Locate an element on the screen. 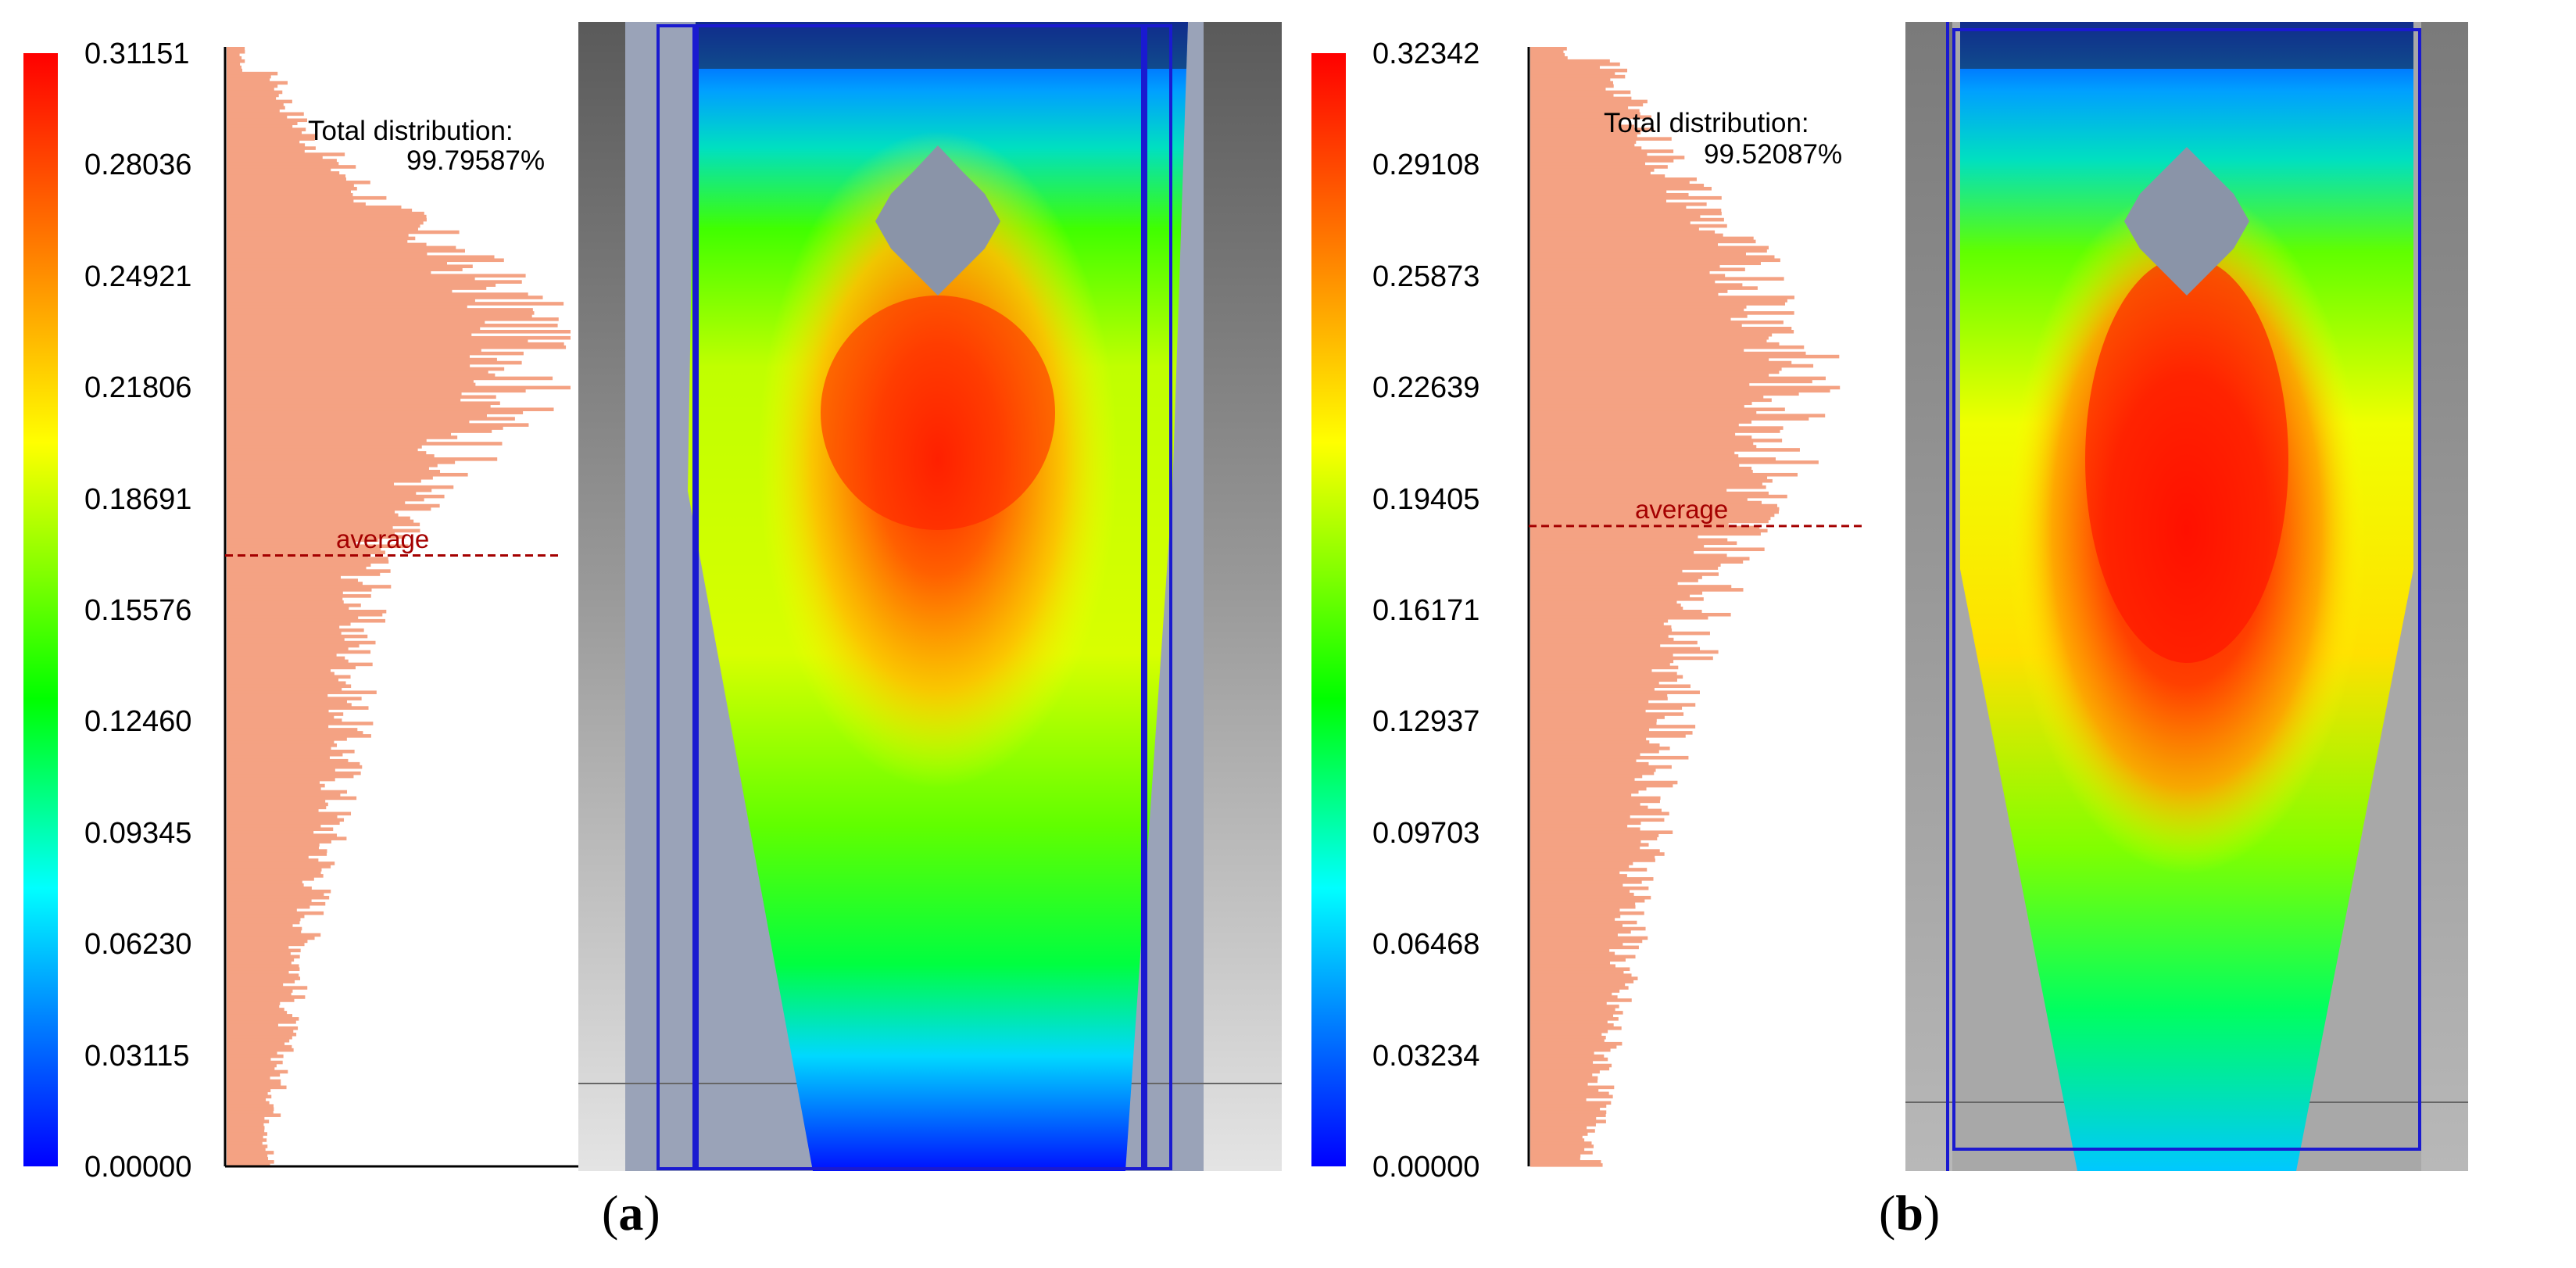  scale-tick-label: 0.12460 is located at coordinates (138, 722).